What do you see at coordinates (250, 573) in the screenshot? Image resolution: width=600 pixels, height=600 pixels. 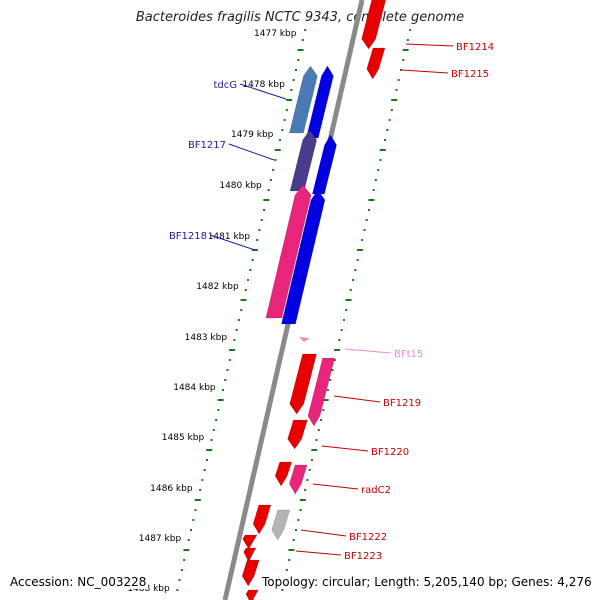 I see `cds-bf1224` at bounding box center [250, 573].